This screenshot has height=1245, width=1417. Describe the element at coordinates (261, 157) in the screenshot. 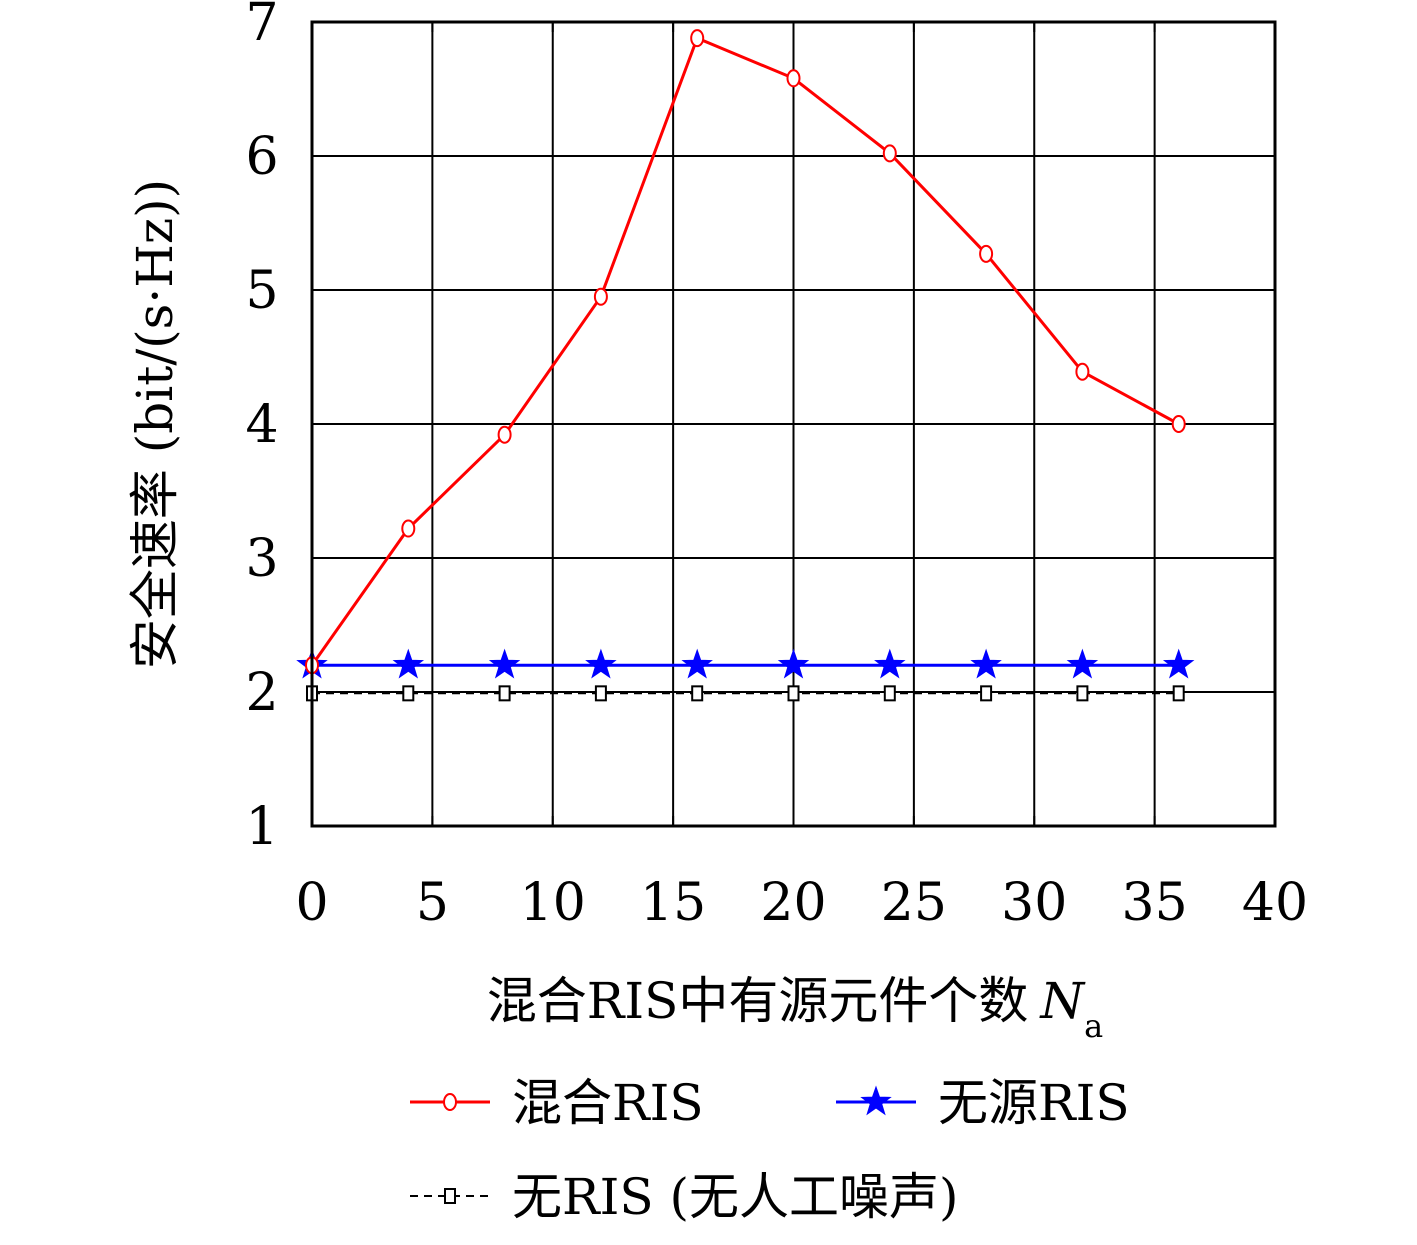

I see `y-tick-label: 6` at that location.